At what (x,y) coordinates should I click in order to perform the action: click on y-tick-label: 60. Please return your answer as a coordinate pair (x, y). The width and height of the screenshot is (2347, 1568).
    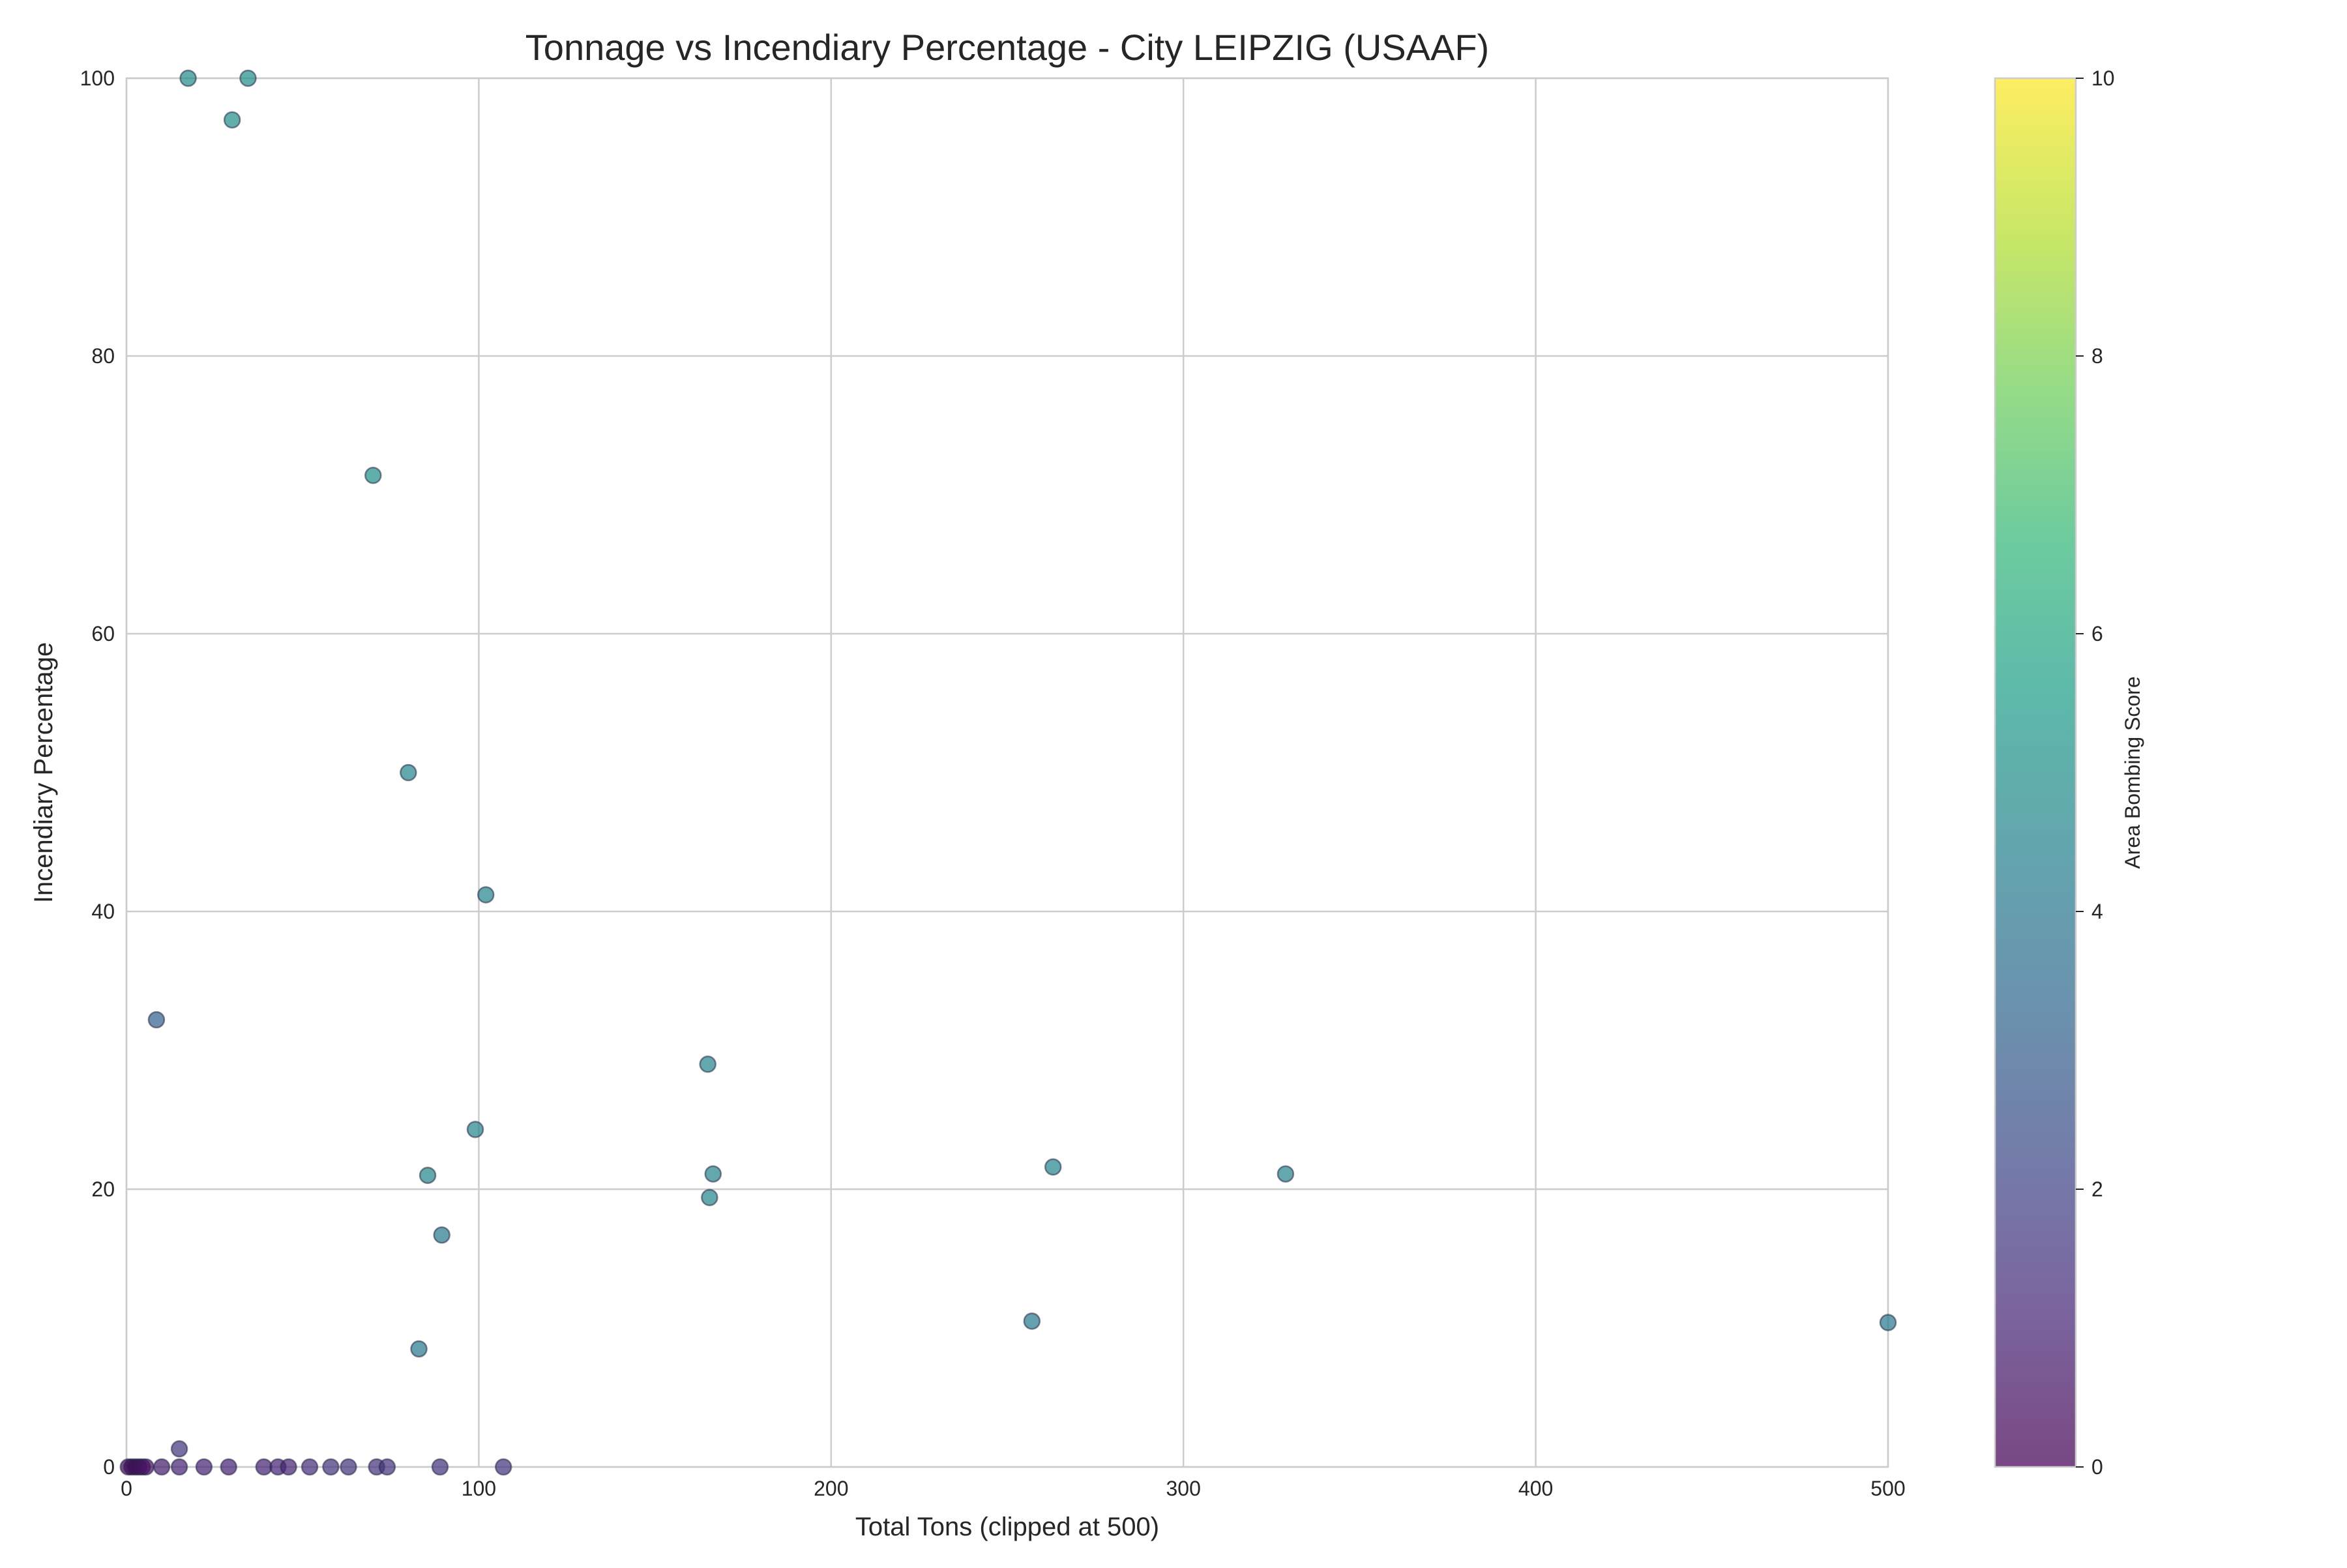
    Looking at the image, I should click on (103, 633).